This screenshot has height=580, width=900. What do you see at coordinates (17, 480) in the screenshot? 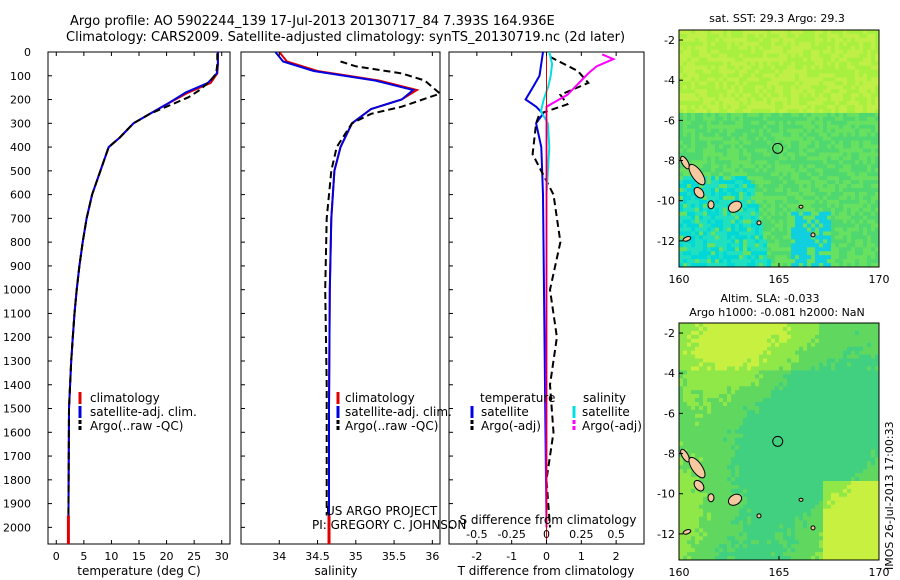
I see `depth-tick-label: 1800` at bounding box center [17, 480].